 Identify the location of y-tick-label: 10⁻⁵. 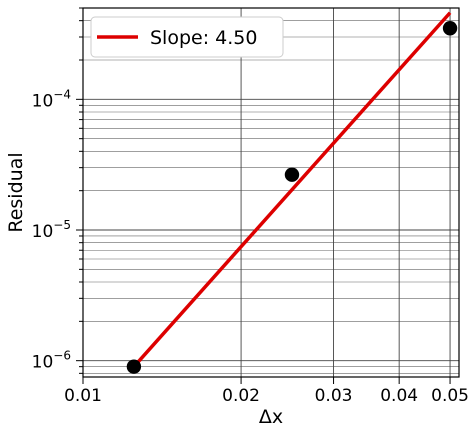
(51, 230).